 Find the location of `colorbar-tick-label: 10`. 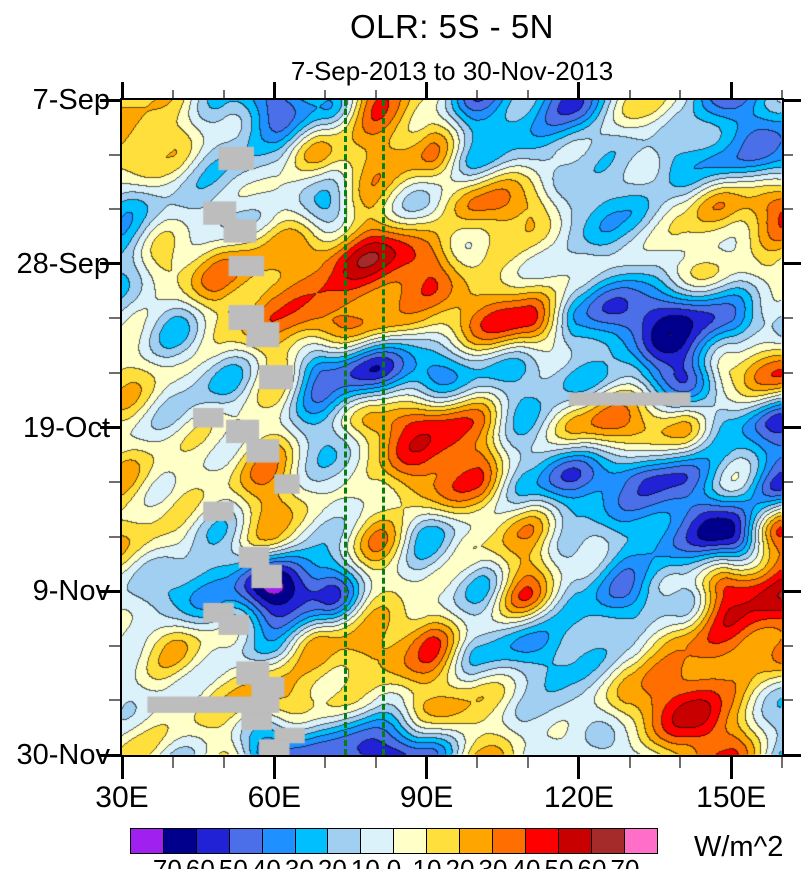

colorbar-tick-label: 10 is located at coordinates (427, 861).